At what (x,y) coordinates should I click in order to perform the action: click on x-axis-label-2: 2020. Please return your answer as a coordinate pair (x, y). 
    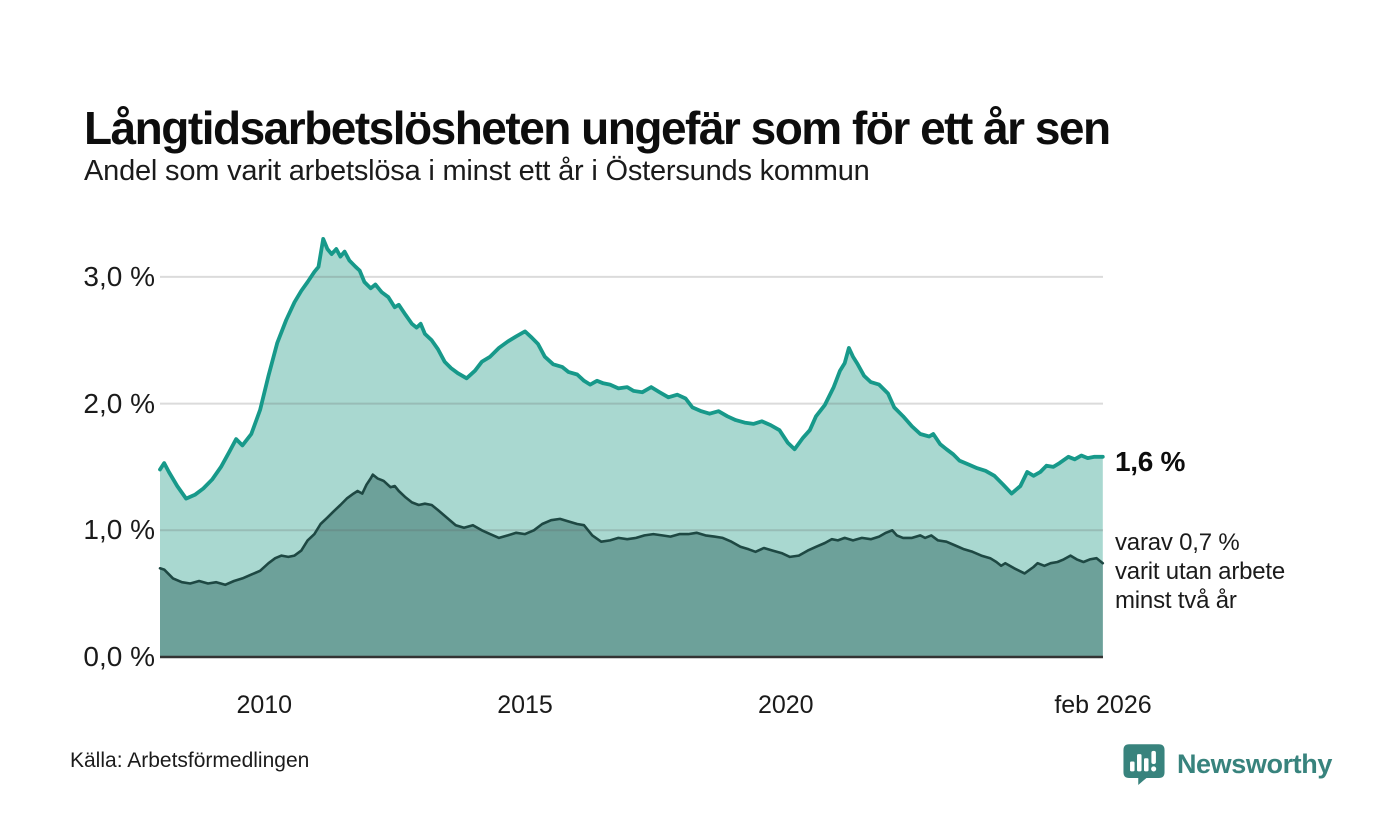
    Looking at the image, I should click on (785, 705).